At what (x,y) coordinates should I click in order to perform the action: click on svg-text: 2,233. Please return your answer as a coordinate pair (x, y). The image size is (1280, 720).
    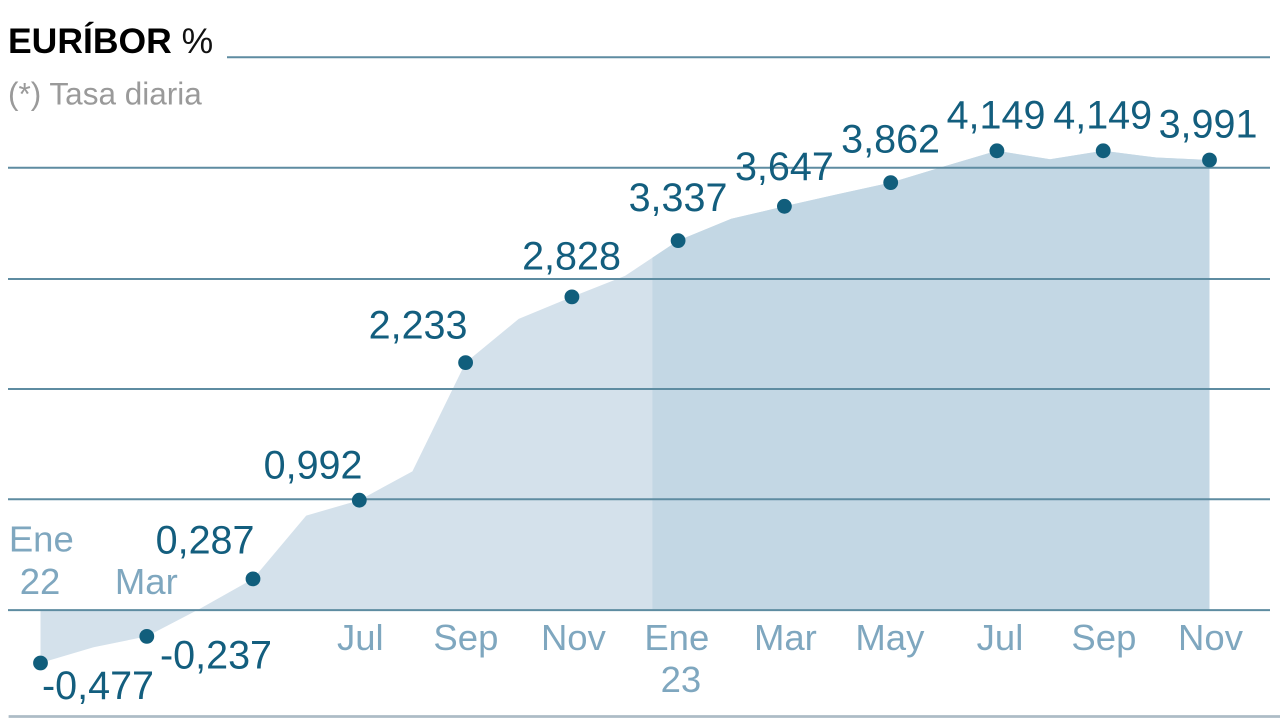
    Looking at the image, I should click on (418, 325).